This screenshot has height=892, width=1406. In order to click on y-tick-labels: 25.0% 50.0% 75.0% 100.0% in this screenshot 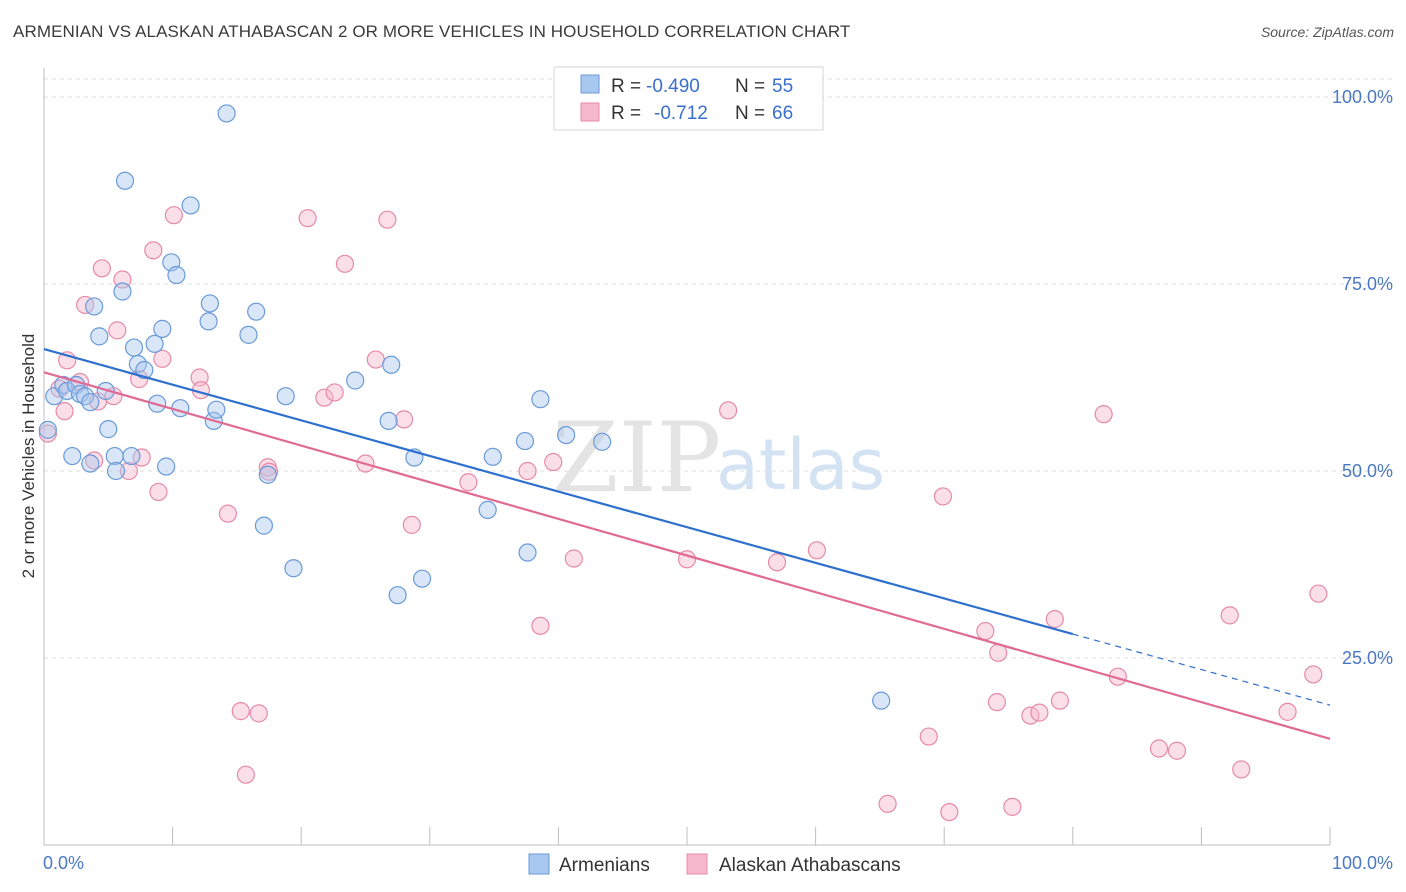, I will do `click(1362, 377)`.